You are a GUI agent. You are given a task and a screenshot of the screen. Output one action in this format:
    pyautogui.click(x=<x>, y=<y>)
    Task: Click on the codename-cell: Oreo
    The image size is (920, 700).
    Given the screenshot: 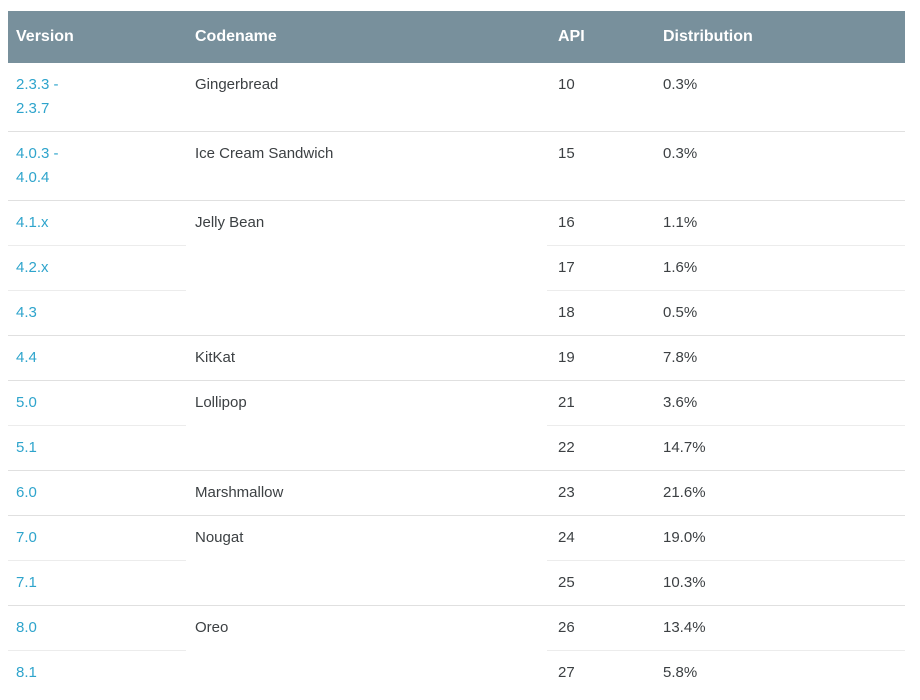 What is the action you would take?
    pyautogui.click(x=212, y=627)
    